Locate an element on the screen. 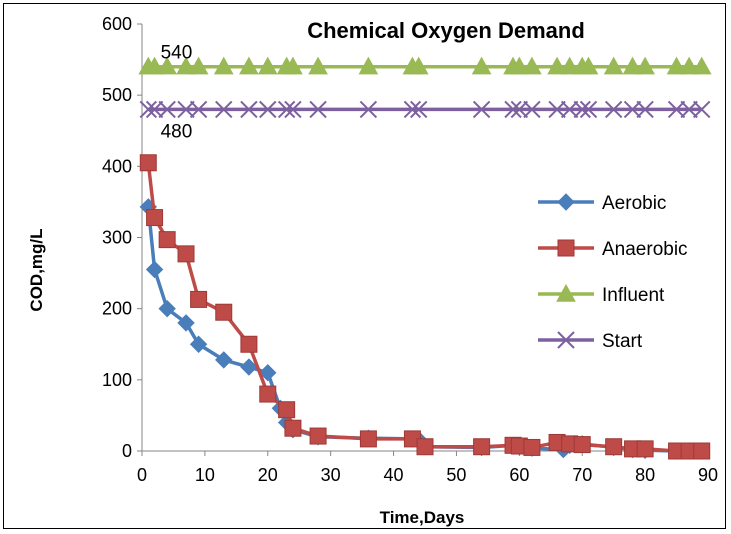 This screenshot has height=534, width=731. x-tick-label: 40 is located at coordinates (394, 475).